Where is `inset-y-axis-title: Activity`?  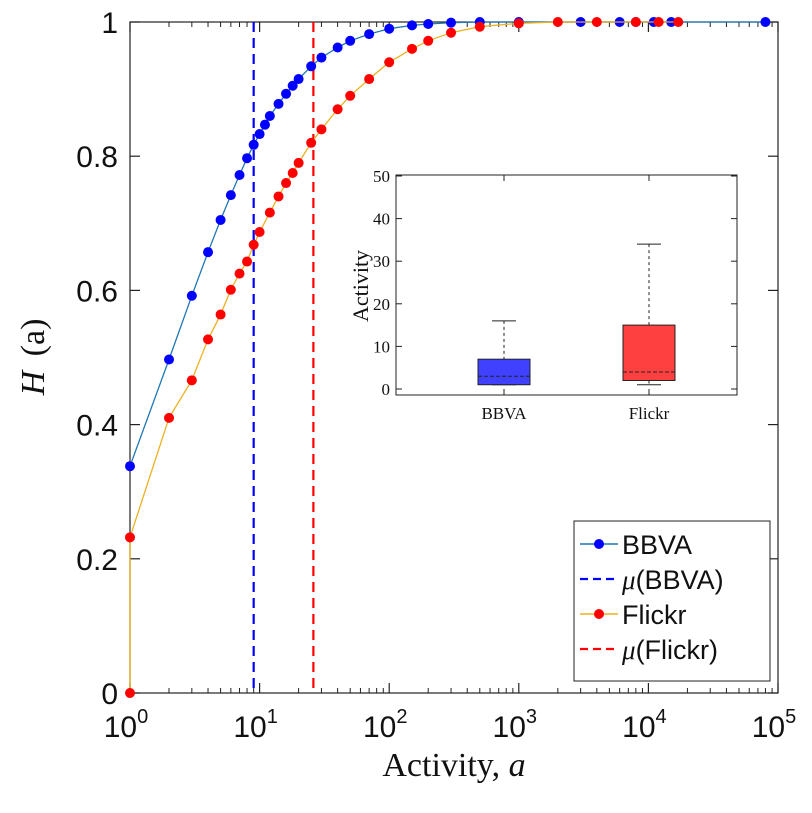
inset-y-axis-title: Activity is located at coordinates (360, 286).